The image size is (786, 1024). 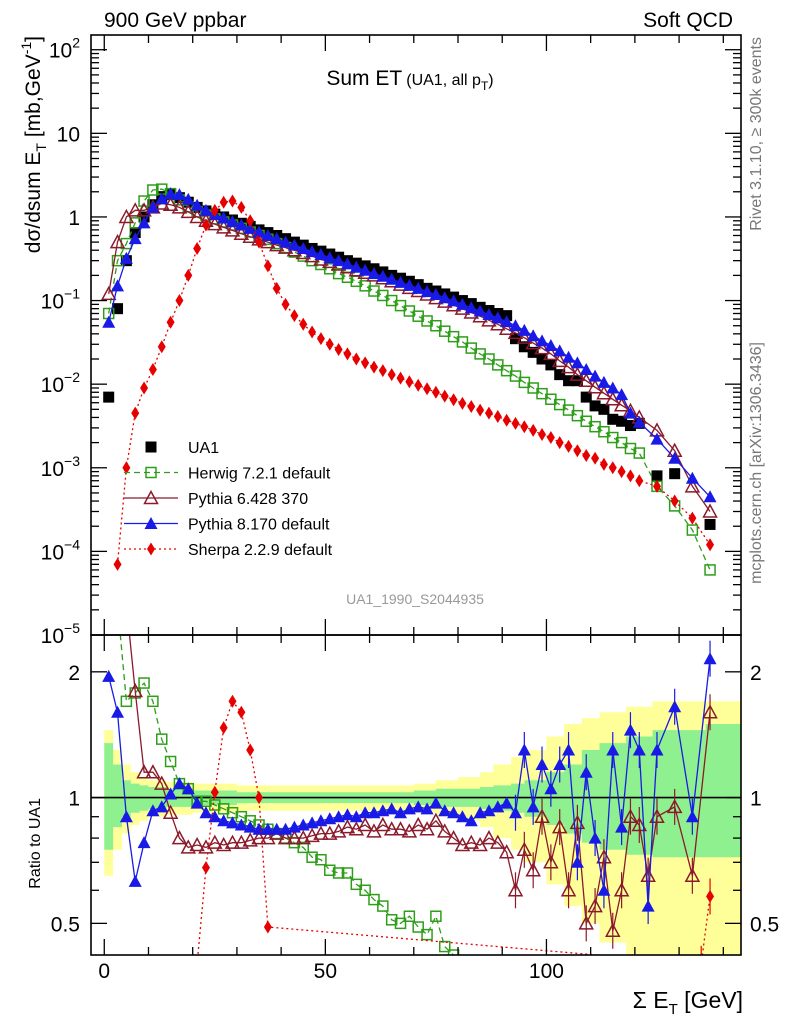 I want to click on y-tick-label: 10, so click(x=68, y=134).